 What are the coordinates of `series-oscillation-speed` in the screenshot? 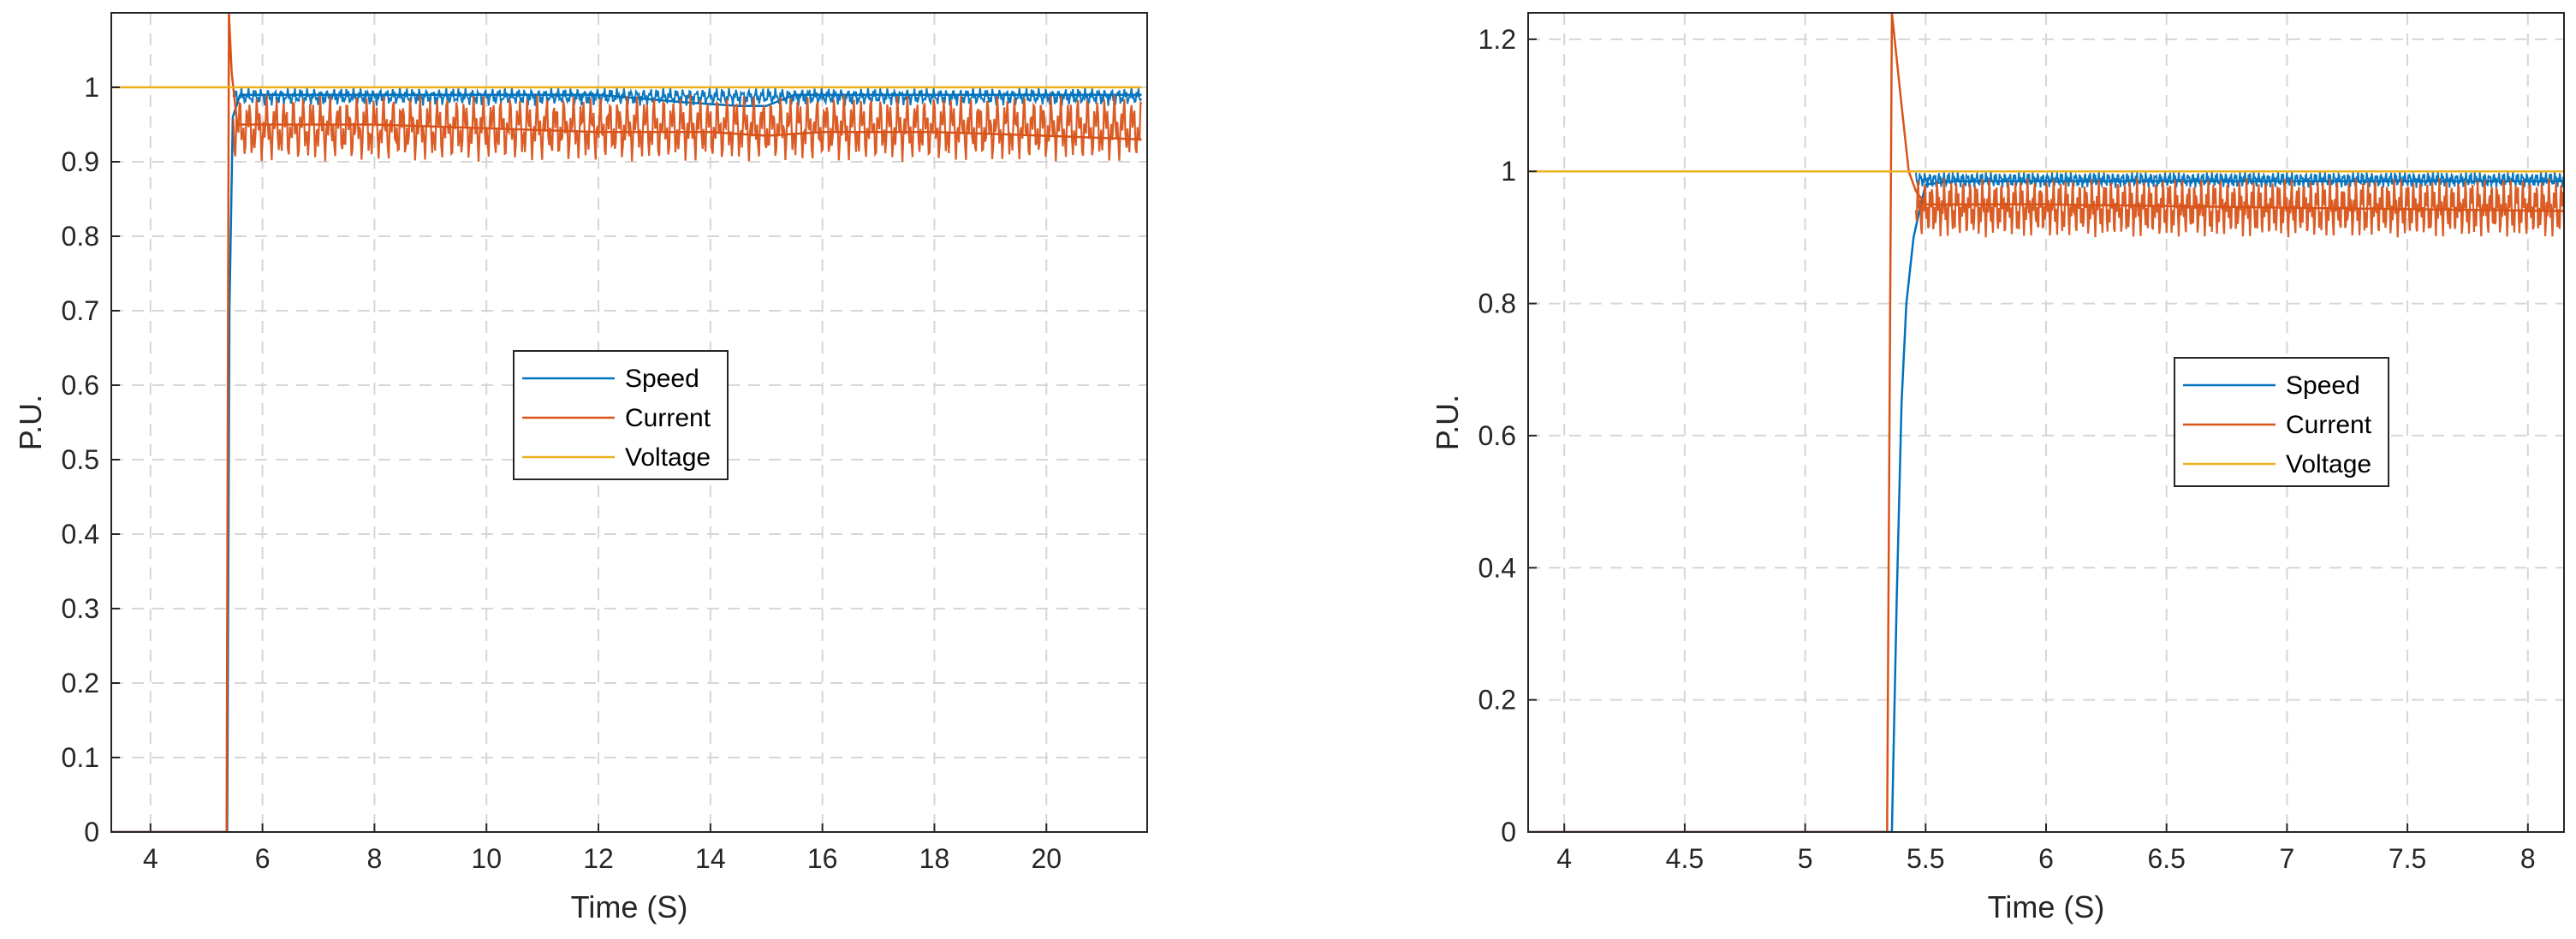 It's located at (687, 96).